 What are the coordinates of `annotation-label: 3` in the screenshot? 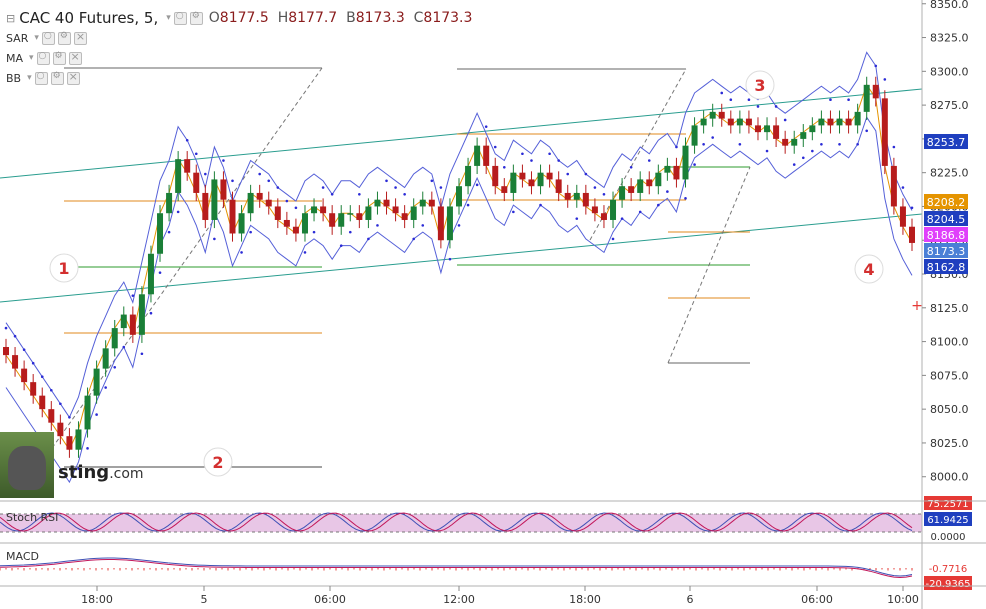 It's located at (759, 85).